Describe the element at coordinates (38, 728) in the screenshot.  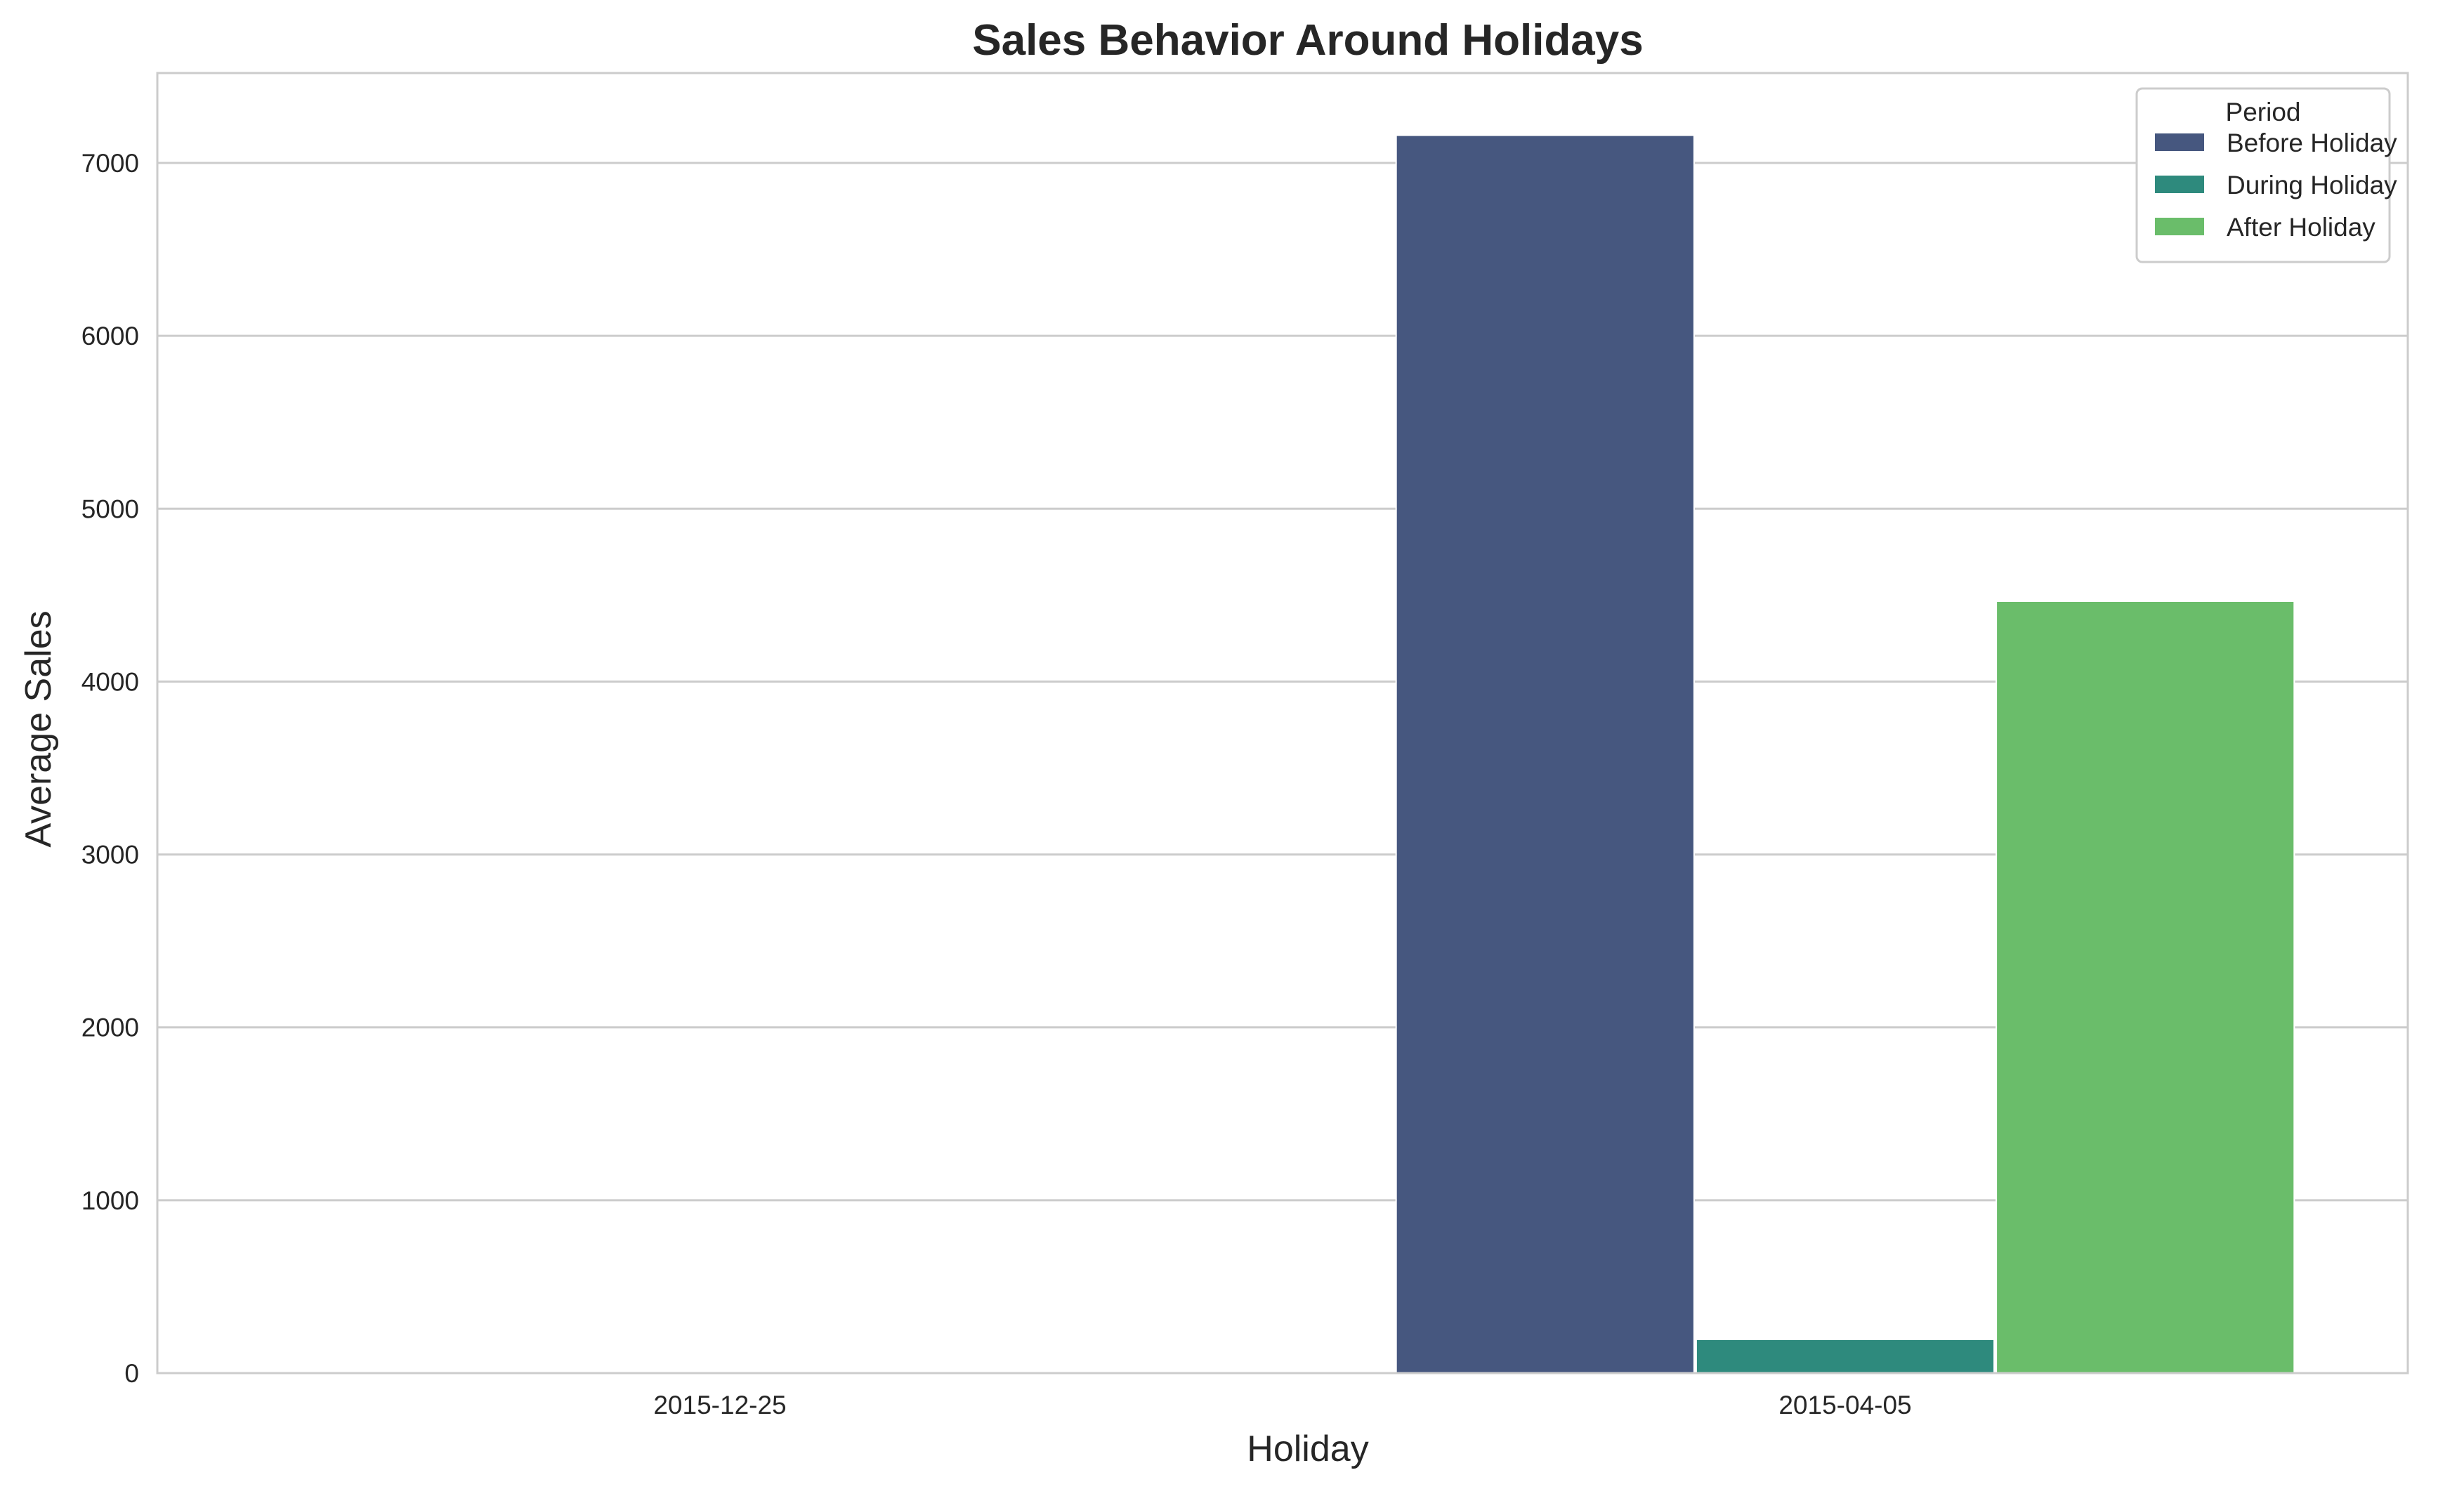
I see `y-axis-label: Average Sales` at that location.